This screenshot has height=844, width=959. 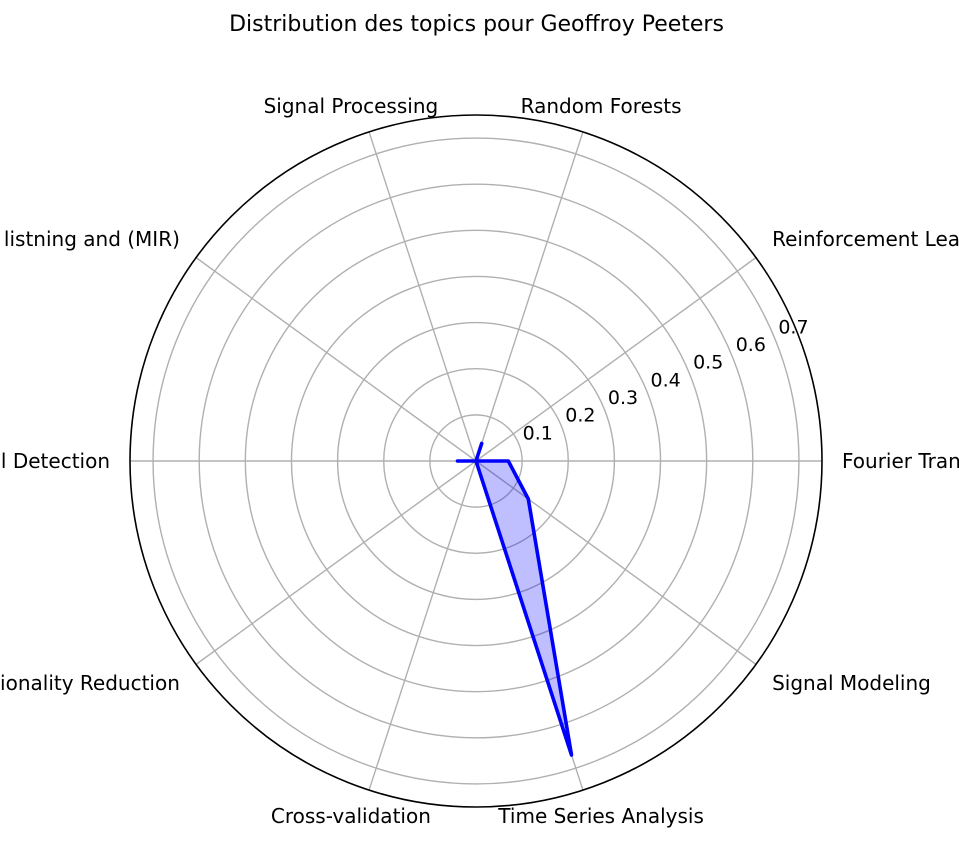 I want to click on category-label: Random Forests, so click(x=601, y=106).